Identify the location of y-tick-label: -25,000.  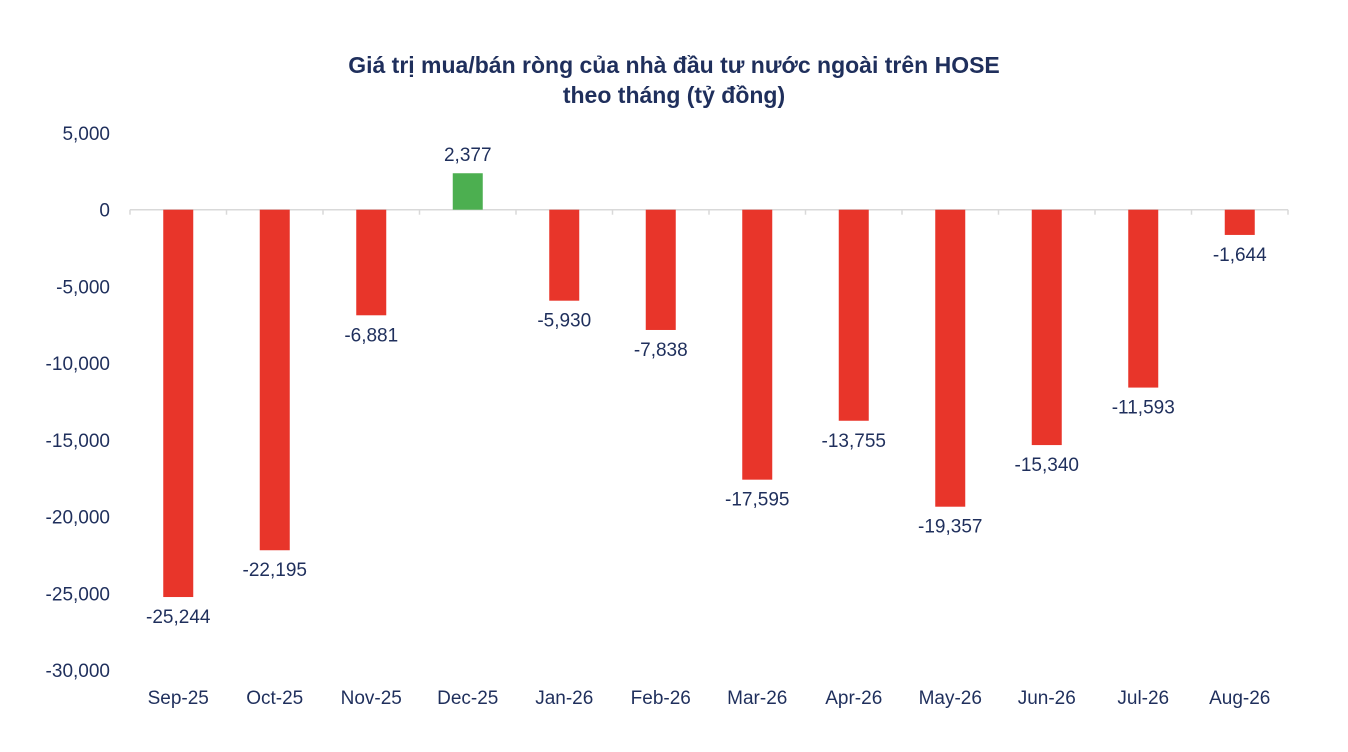
(78, 594).